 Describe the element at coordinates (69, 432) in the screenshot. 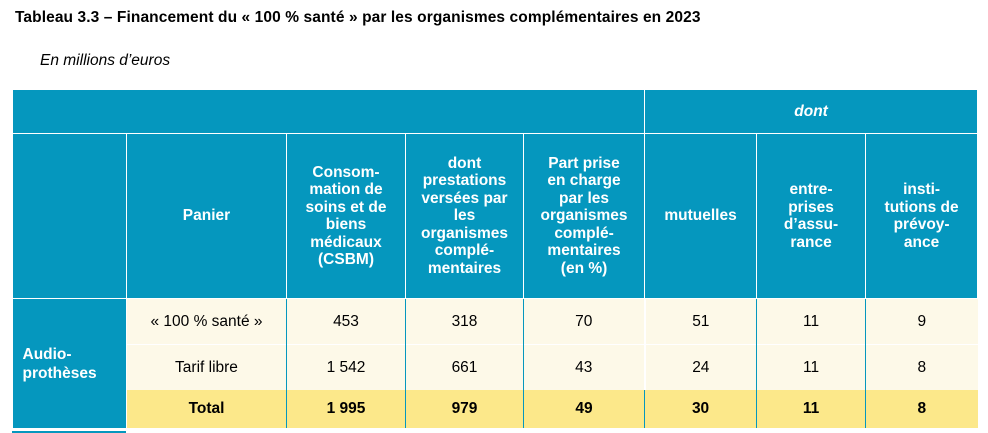

I see `table-bottom-rule` at that location.